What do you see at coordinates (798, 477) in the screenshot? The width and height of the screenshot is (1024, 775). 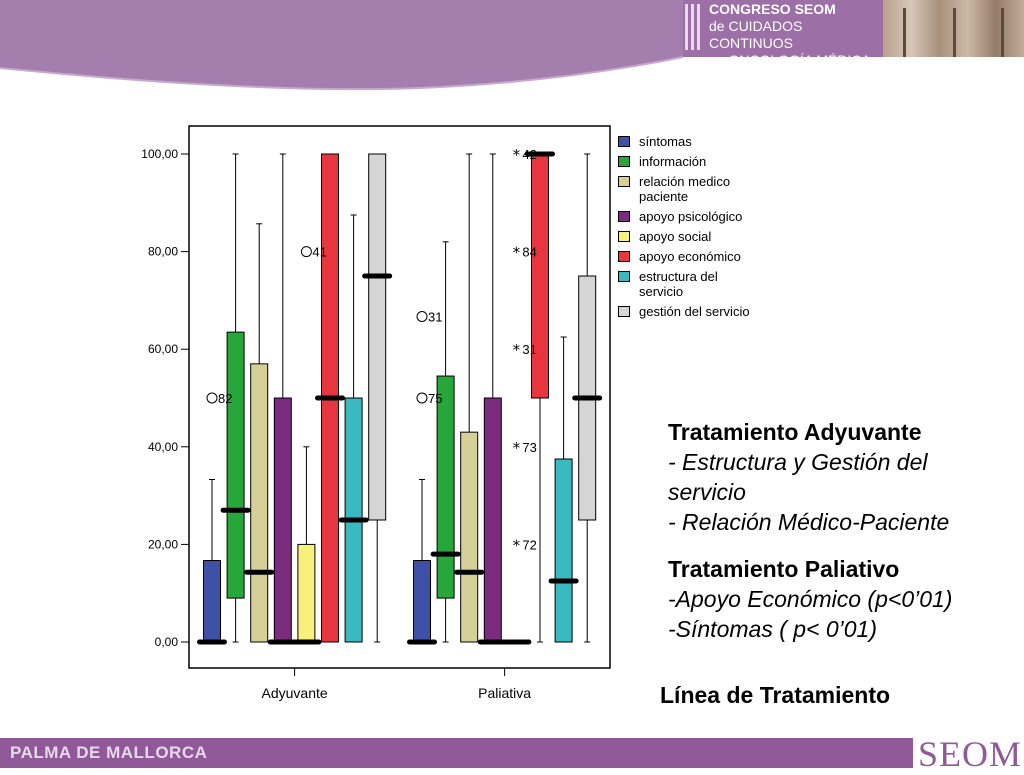 I see `adjuvant-item-structure: - Estructura y Gestión del servicio` at bounding box center [798, 477].